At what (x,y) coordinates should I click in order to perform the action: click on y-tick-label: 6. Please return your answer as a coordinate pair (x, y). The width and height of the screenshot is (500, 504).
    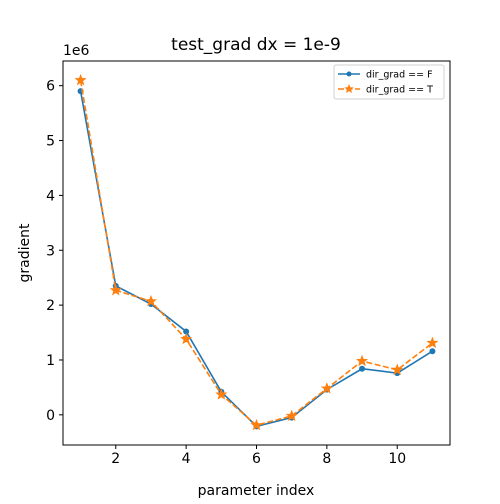
    Looking at the image, I should click on (50, 87).